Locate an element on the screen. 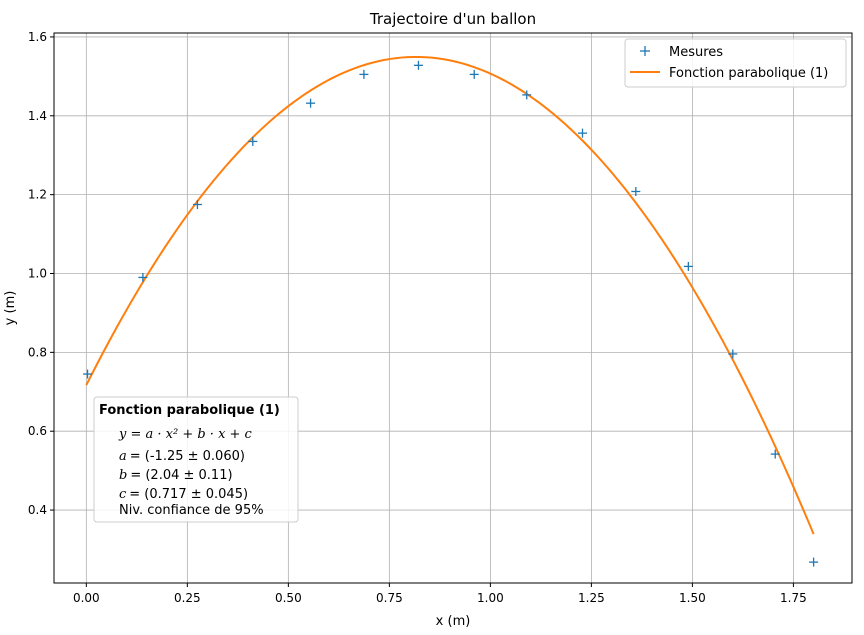 This screenshot has height=635, width=864. y-tick-label: 0.4 is located at coordinates (37, 510).